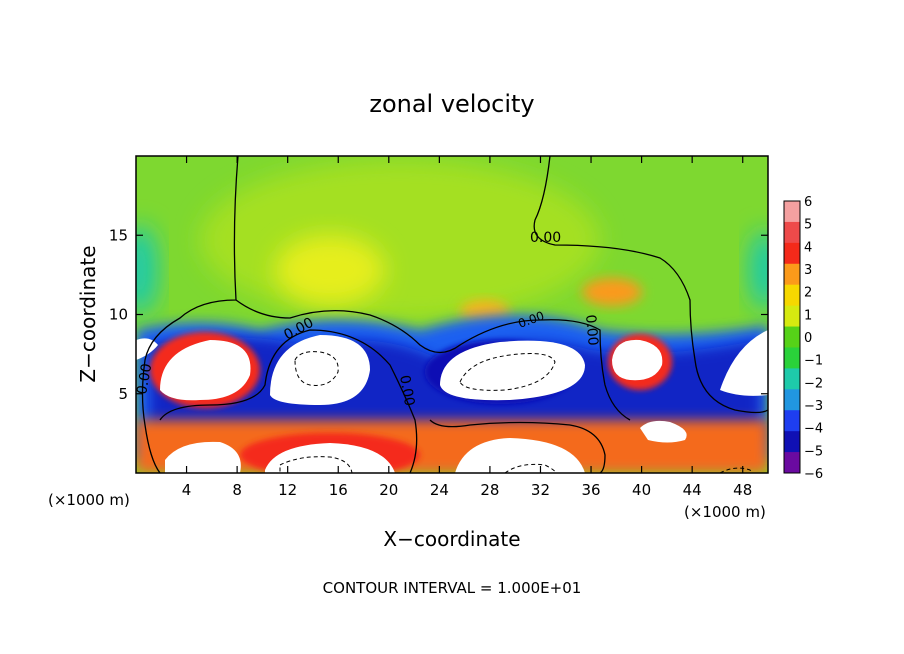 The image size is (904, 654). Describe the element at coordinates (147, 349) in the screenshot. I see `field-white-core-left-edge` at that location.